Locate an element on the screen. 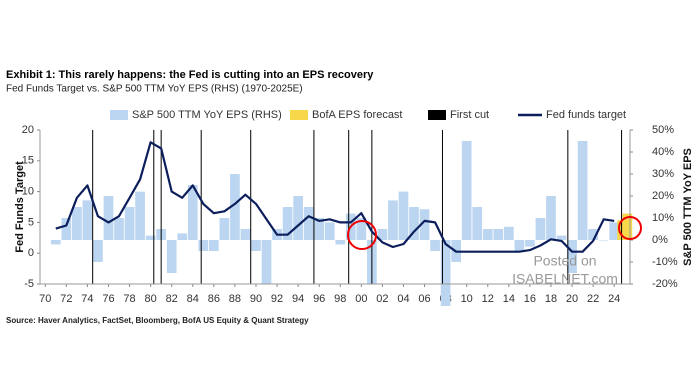 This screenshot has width=700, height=390. x-tick-label: 78 is located at coordinates (129, 299).